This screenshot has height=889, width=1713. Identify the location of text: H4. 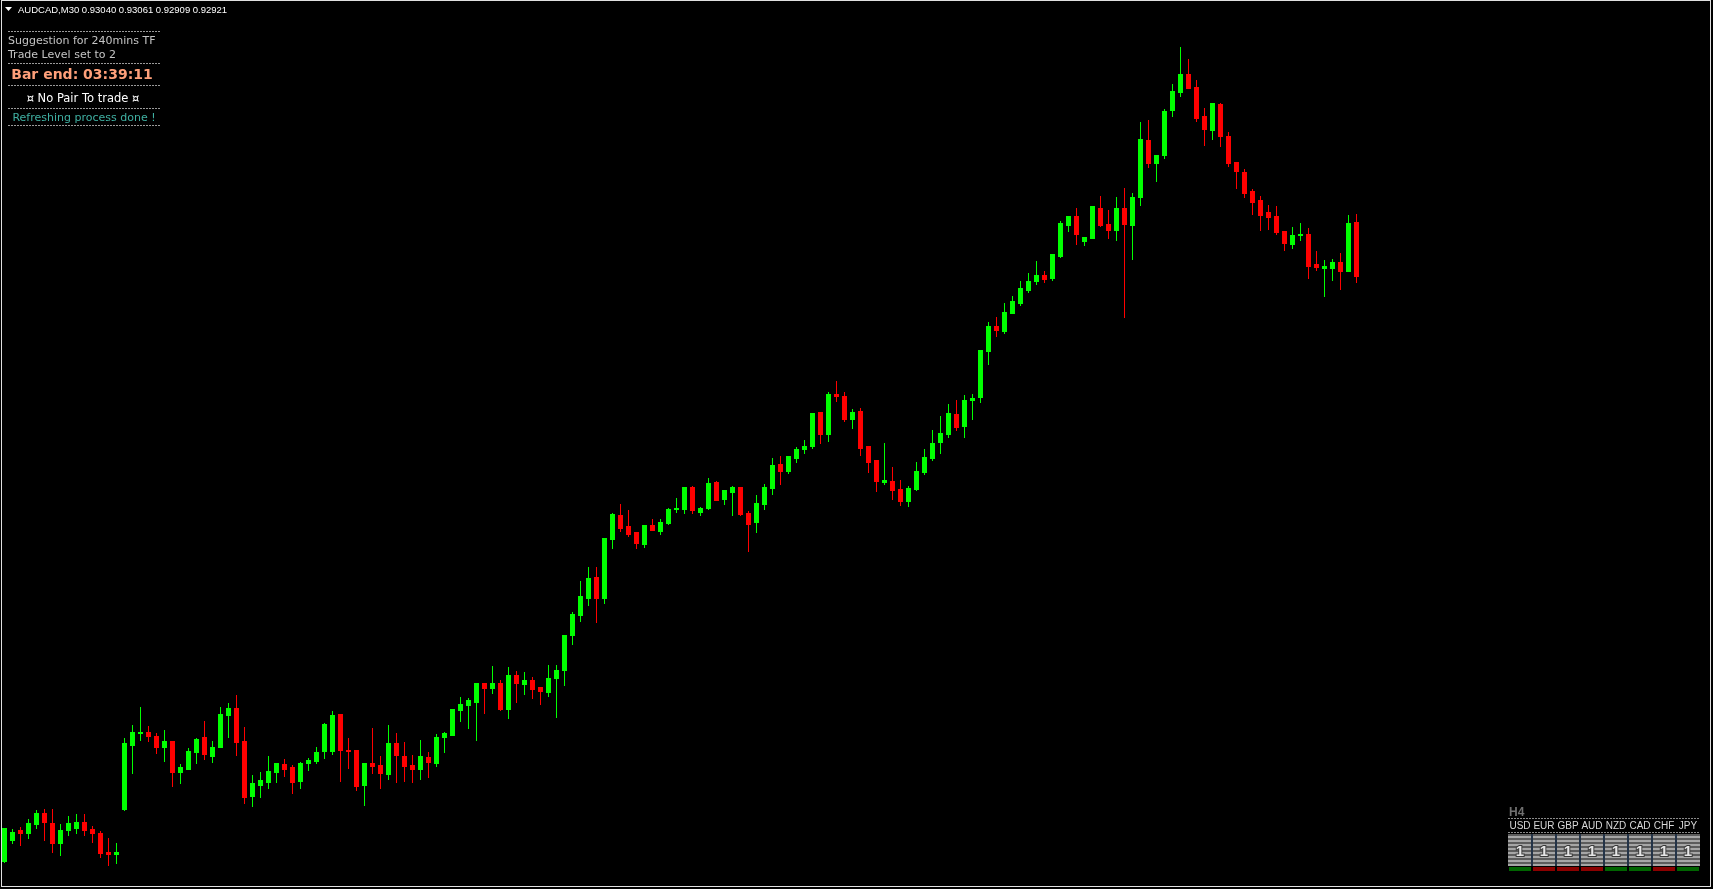
(1517, 812).